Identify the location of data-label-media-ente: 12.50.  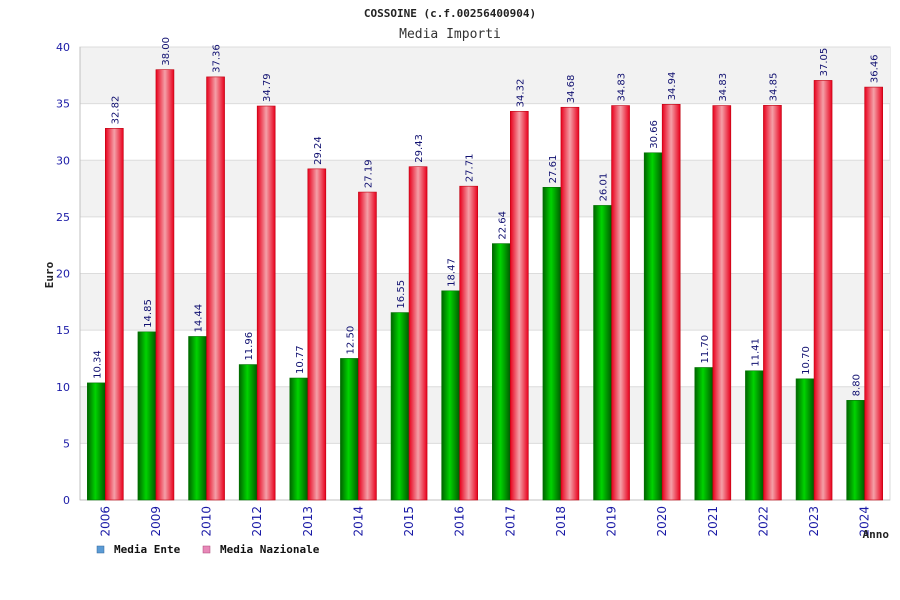
(350, 340).